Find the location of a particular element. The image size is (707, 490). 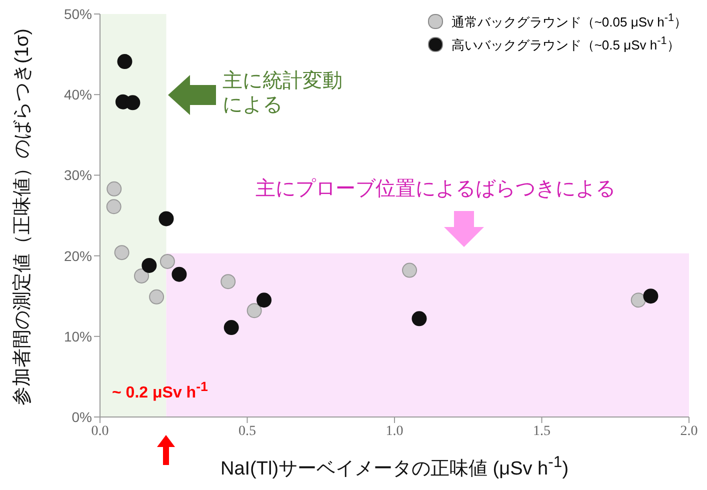

x-axis-title: NaI(Tl)サーベイメータの正味値 (μSv h$^{-1}$) is located at coordinates (394, 468).